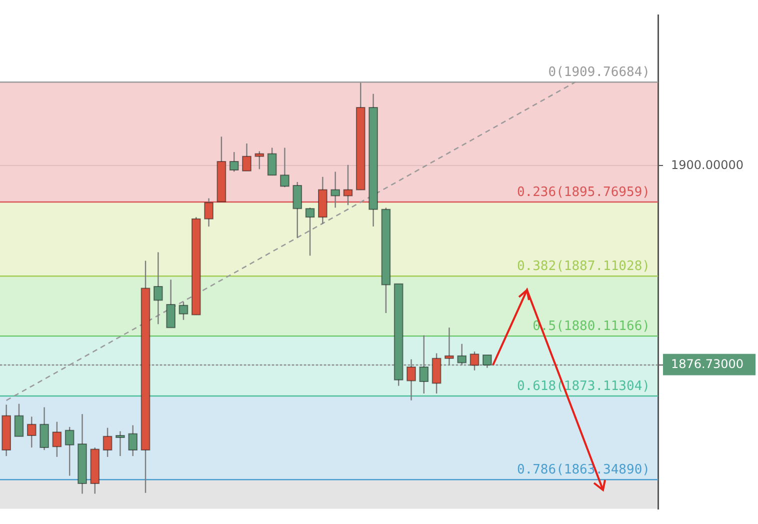 The width and height of the screenshot is (758, 524). What do you see at coordinates (583, 192) in the screenshot?
I see `ref-line-label: 0.236(1895.76959)` at bounding box center [583, 192].